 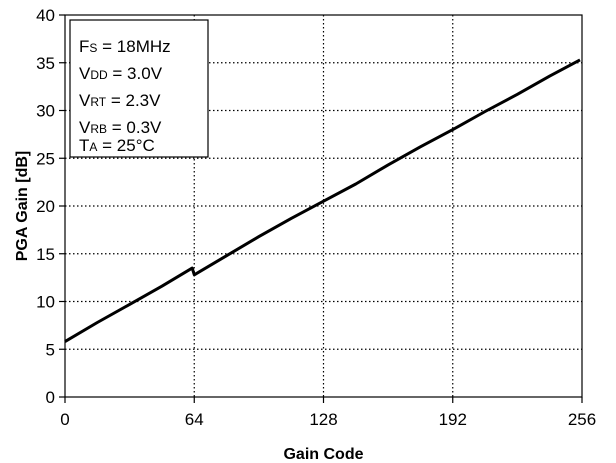 What do you see at coordinates (22, 206) in the screenshot?
I see `y-axis-label: PGA Gain [dB]` at bounding box center [22, 206].